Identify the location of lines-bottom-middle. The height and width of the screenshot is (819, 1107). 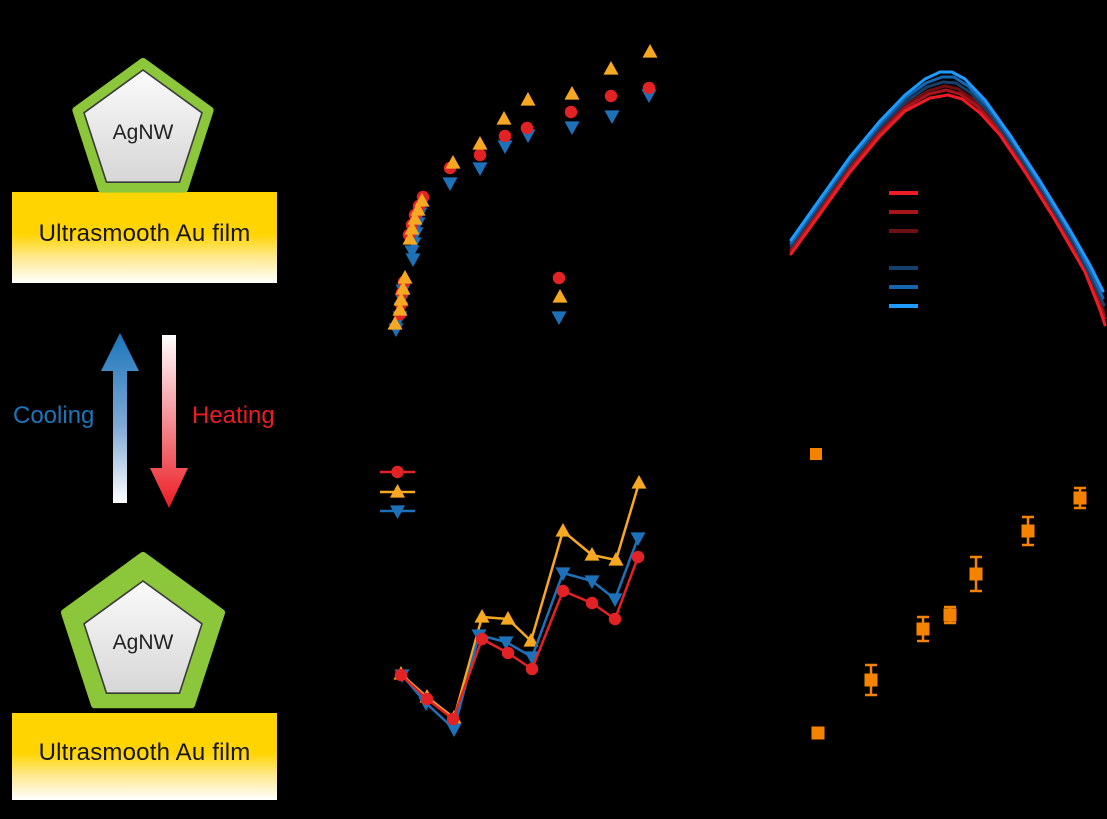
(513, 601).